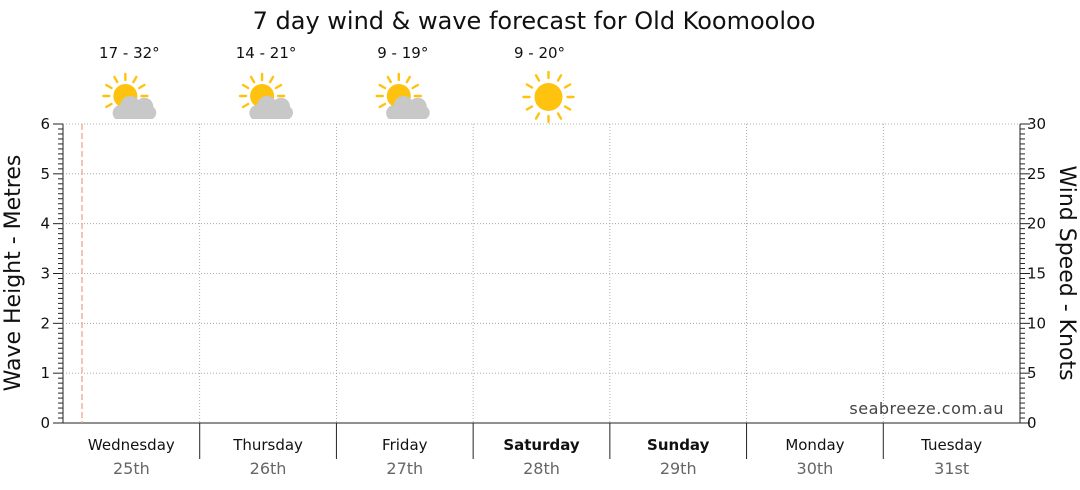 This screenshot has width=1080, height=490. I want to click on sun-disc, so click(548, 97).